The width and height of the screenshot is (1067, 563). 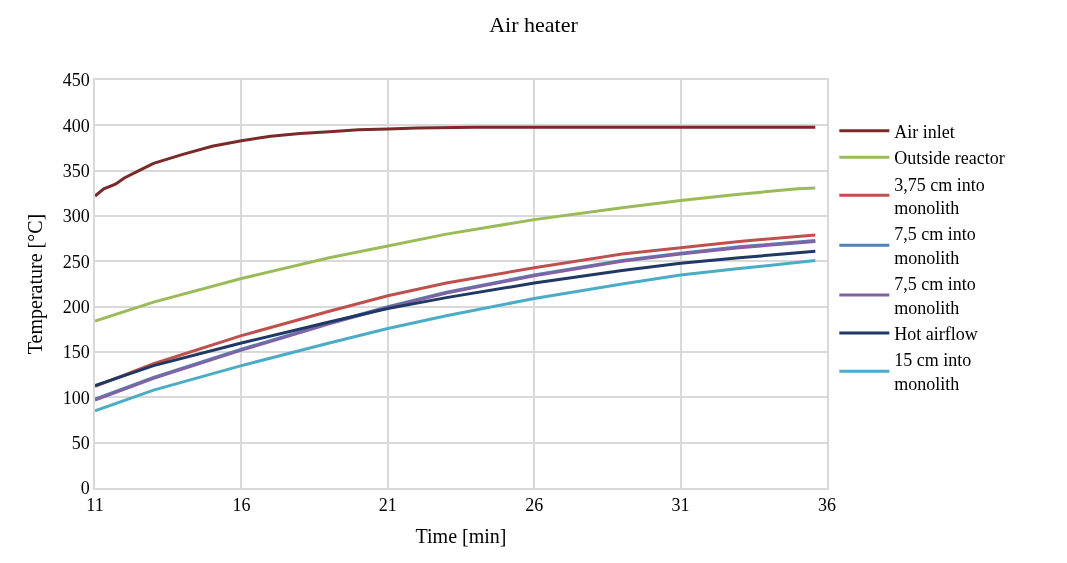 What do you see at coordinates (939, 196) in the screenshot?
I see `legend-label: 3,75 cm into monolith` at bounding box center [939, 196].